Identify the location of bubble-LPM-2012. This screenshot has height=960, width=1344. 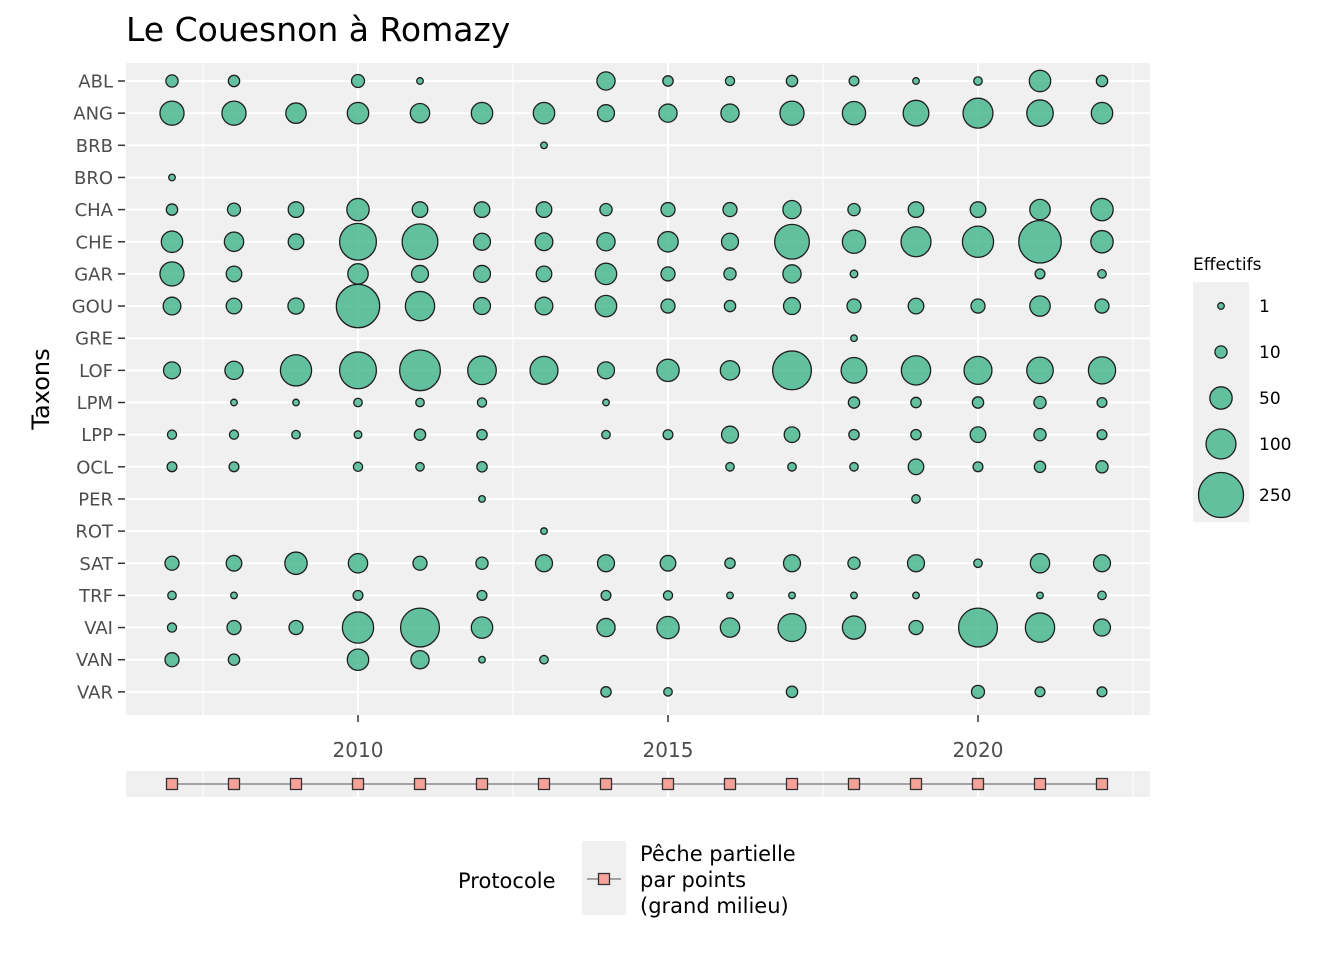
(482, 402).